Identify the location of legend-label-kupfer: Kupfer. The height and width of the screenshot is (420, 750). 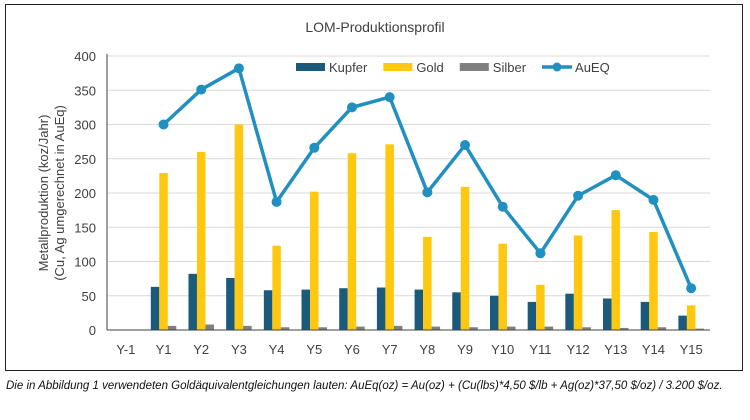
(348, 67).